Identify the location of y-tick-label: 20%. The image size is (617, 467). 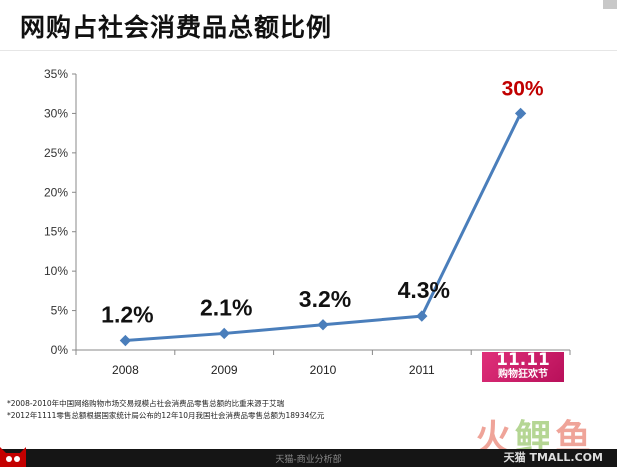
(56, 192).